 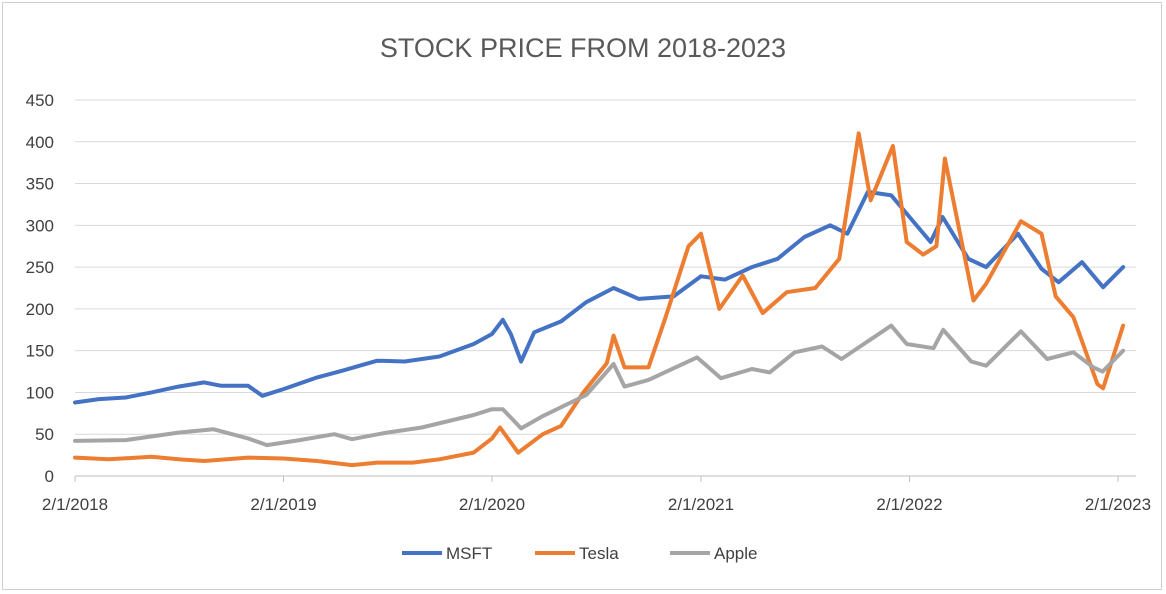 I want to click on chart-title: STOCK PRICE FROM 2018-2023, so click(x=583, y=48).